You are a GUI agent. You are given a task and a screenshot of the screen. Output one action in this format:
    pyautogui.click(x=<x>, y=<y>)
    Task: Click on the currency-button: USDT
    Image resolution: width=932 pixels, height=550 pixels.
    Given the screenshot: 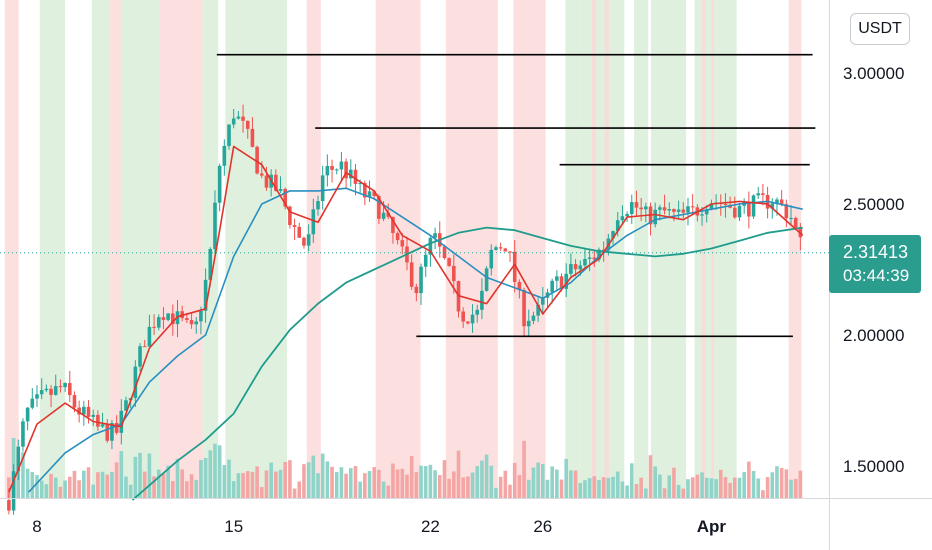 What is the action you would take?
    pyautogui.click(x=880, y=29)
    